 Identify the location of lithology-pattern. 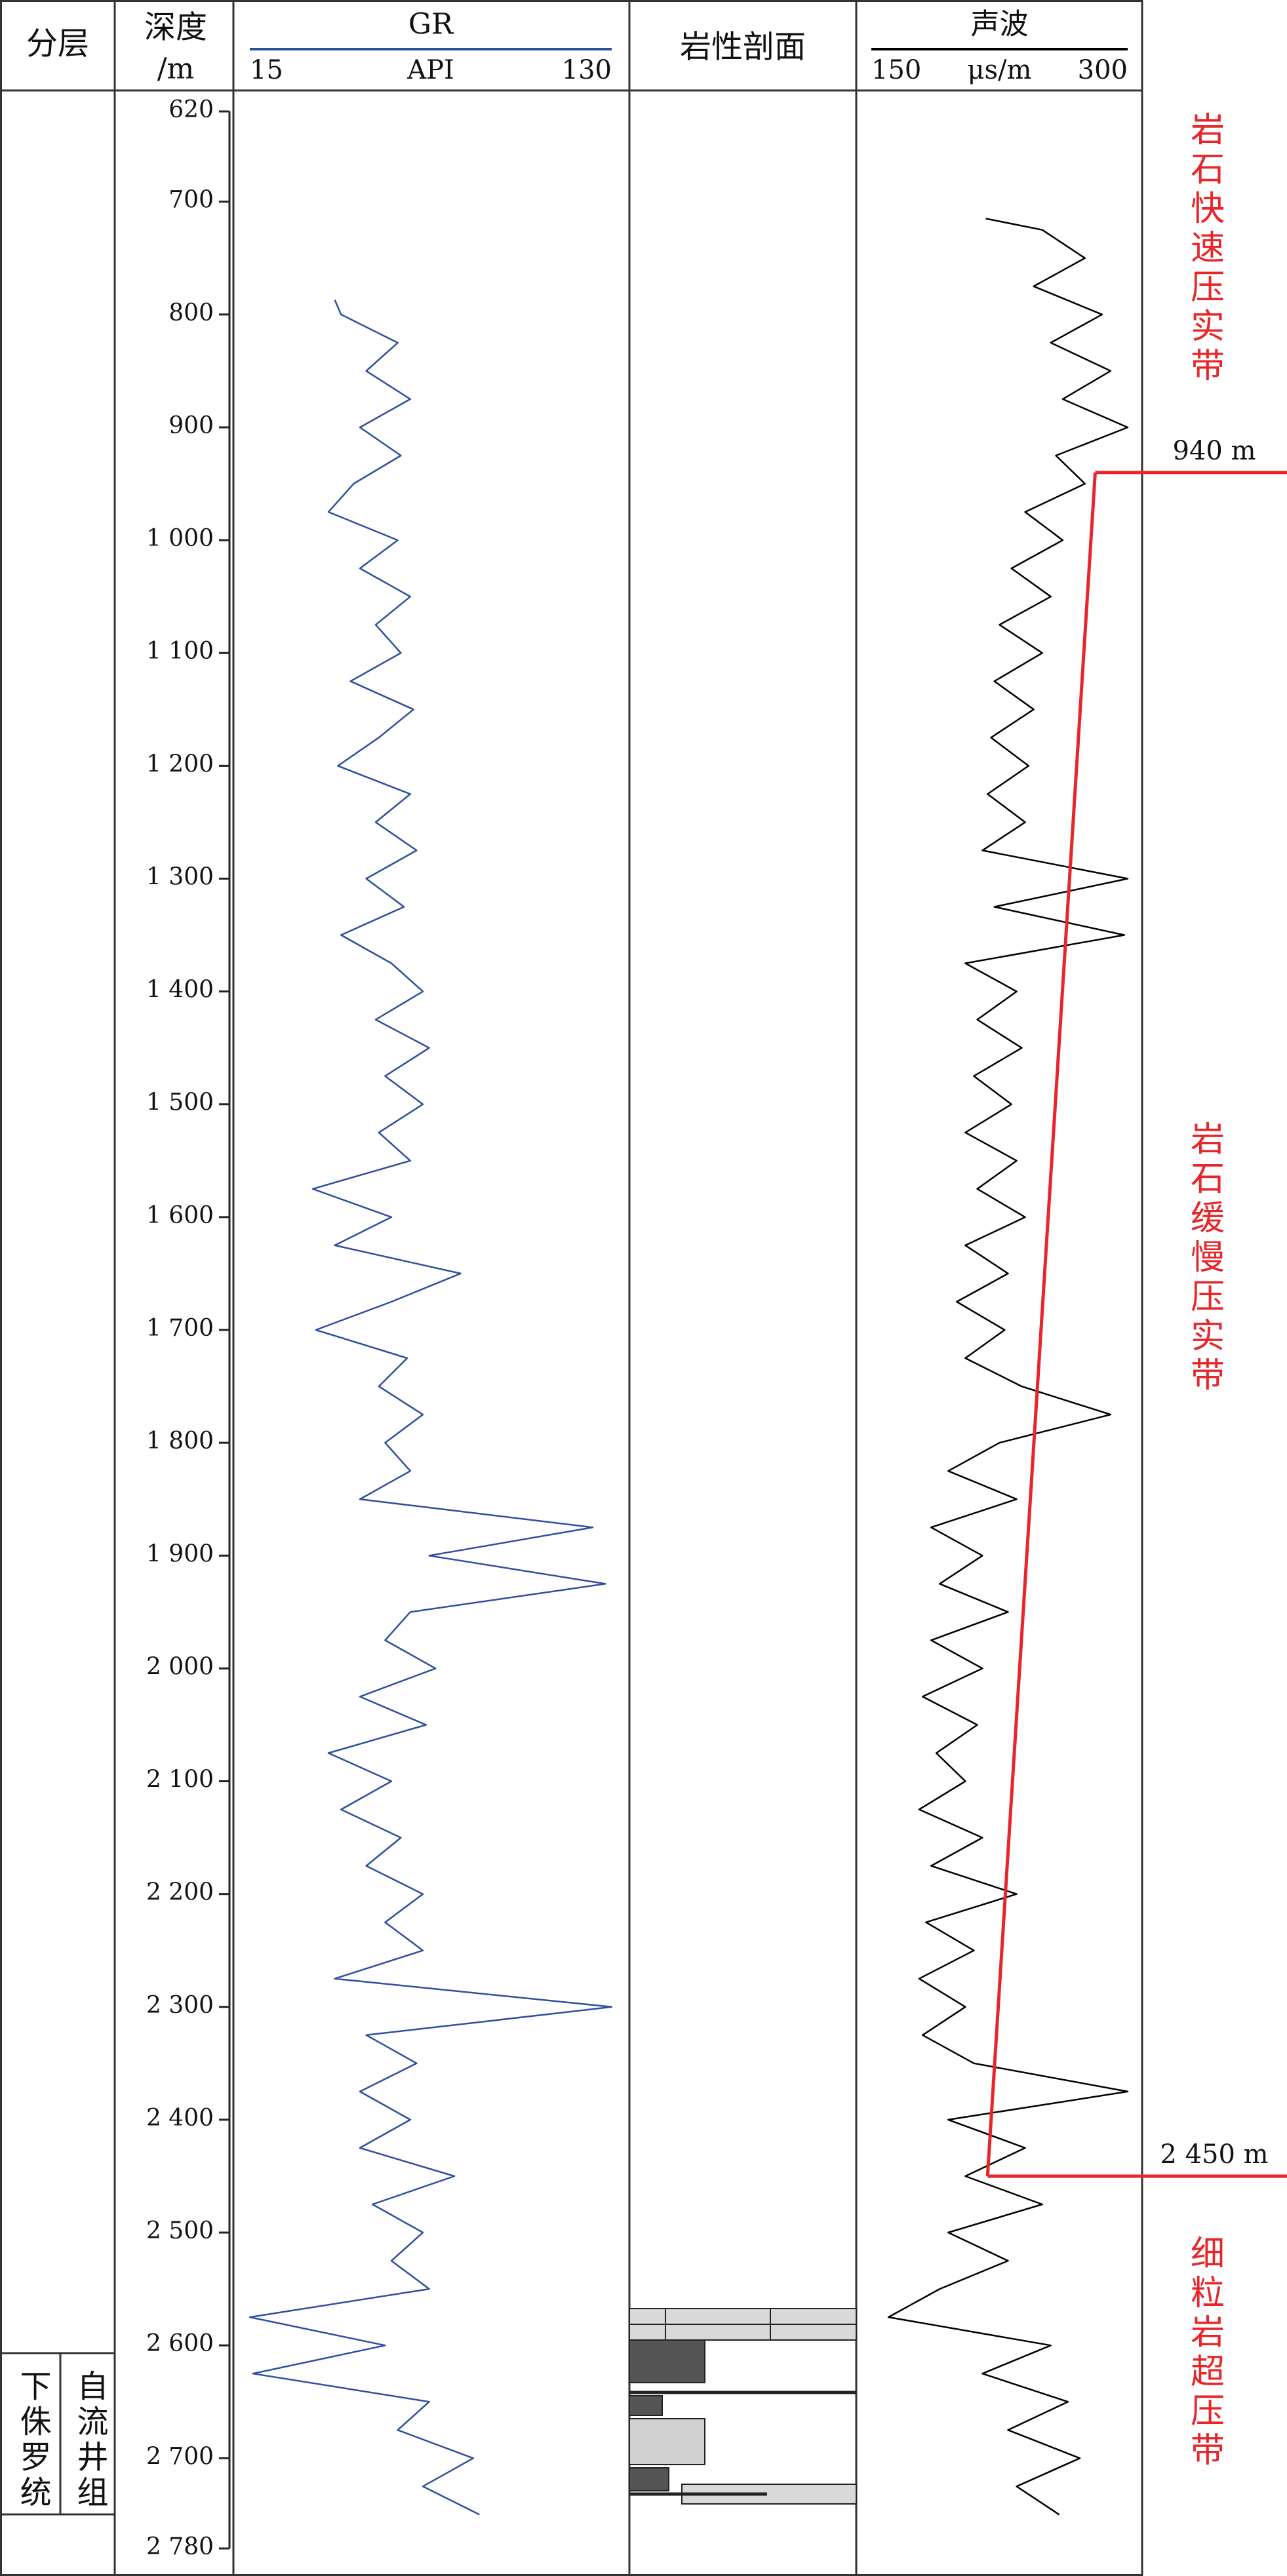
(743, 2406).